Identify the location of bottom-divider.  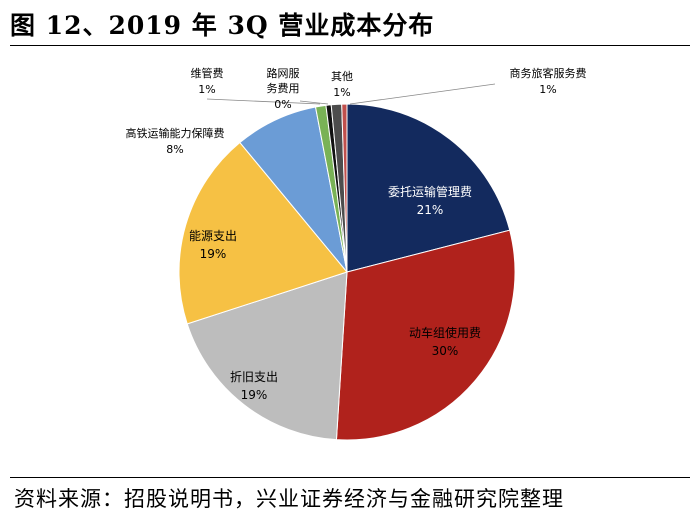
(350, 477).